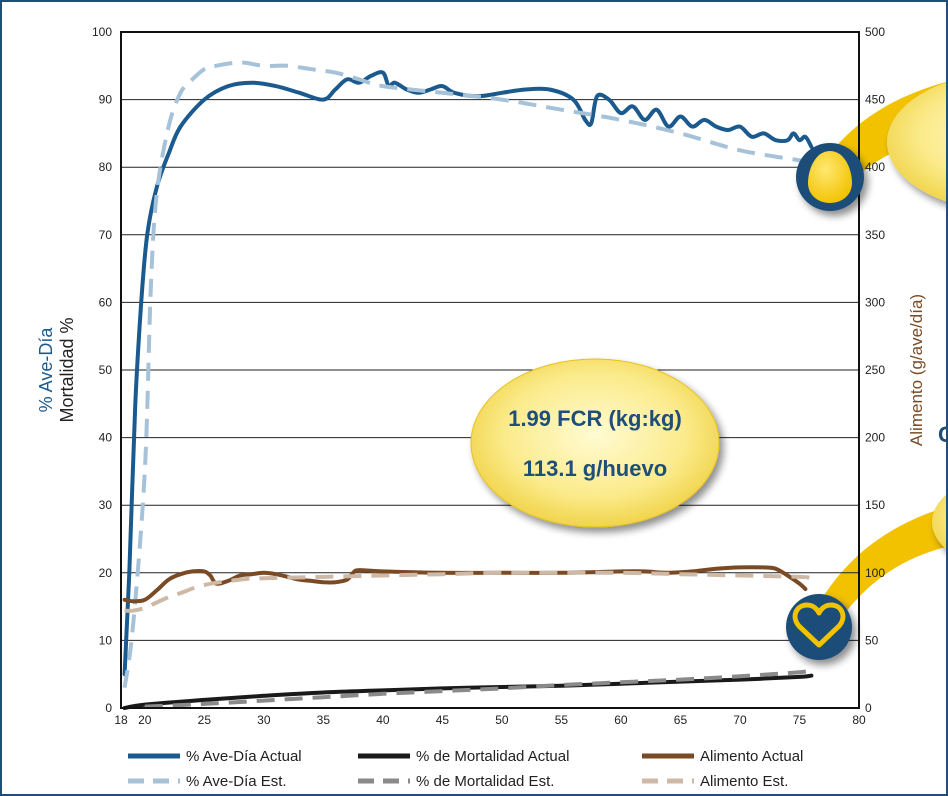 This screenshot has width=948, height=796. I want to click on x-tick-30: 30, so click(264, 720).